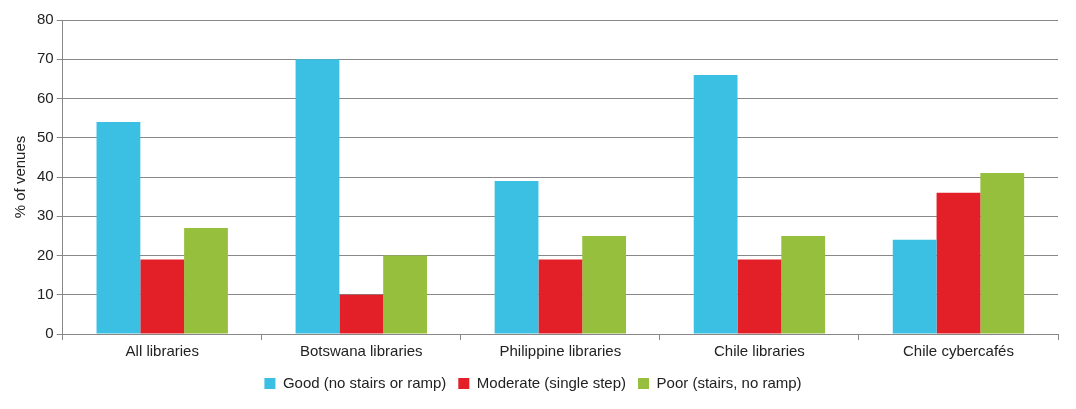 This screenshot has width=1076, height=409. Describe the element at coordinates (45, 215) in the screenshot. I see `y-tick-label: 30` at that location.